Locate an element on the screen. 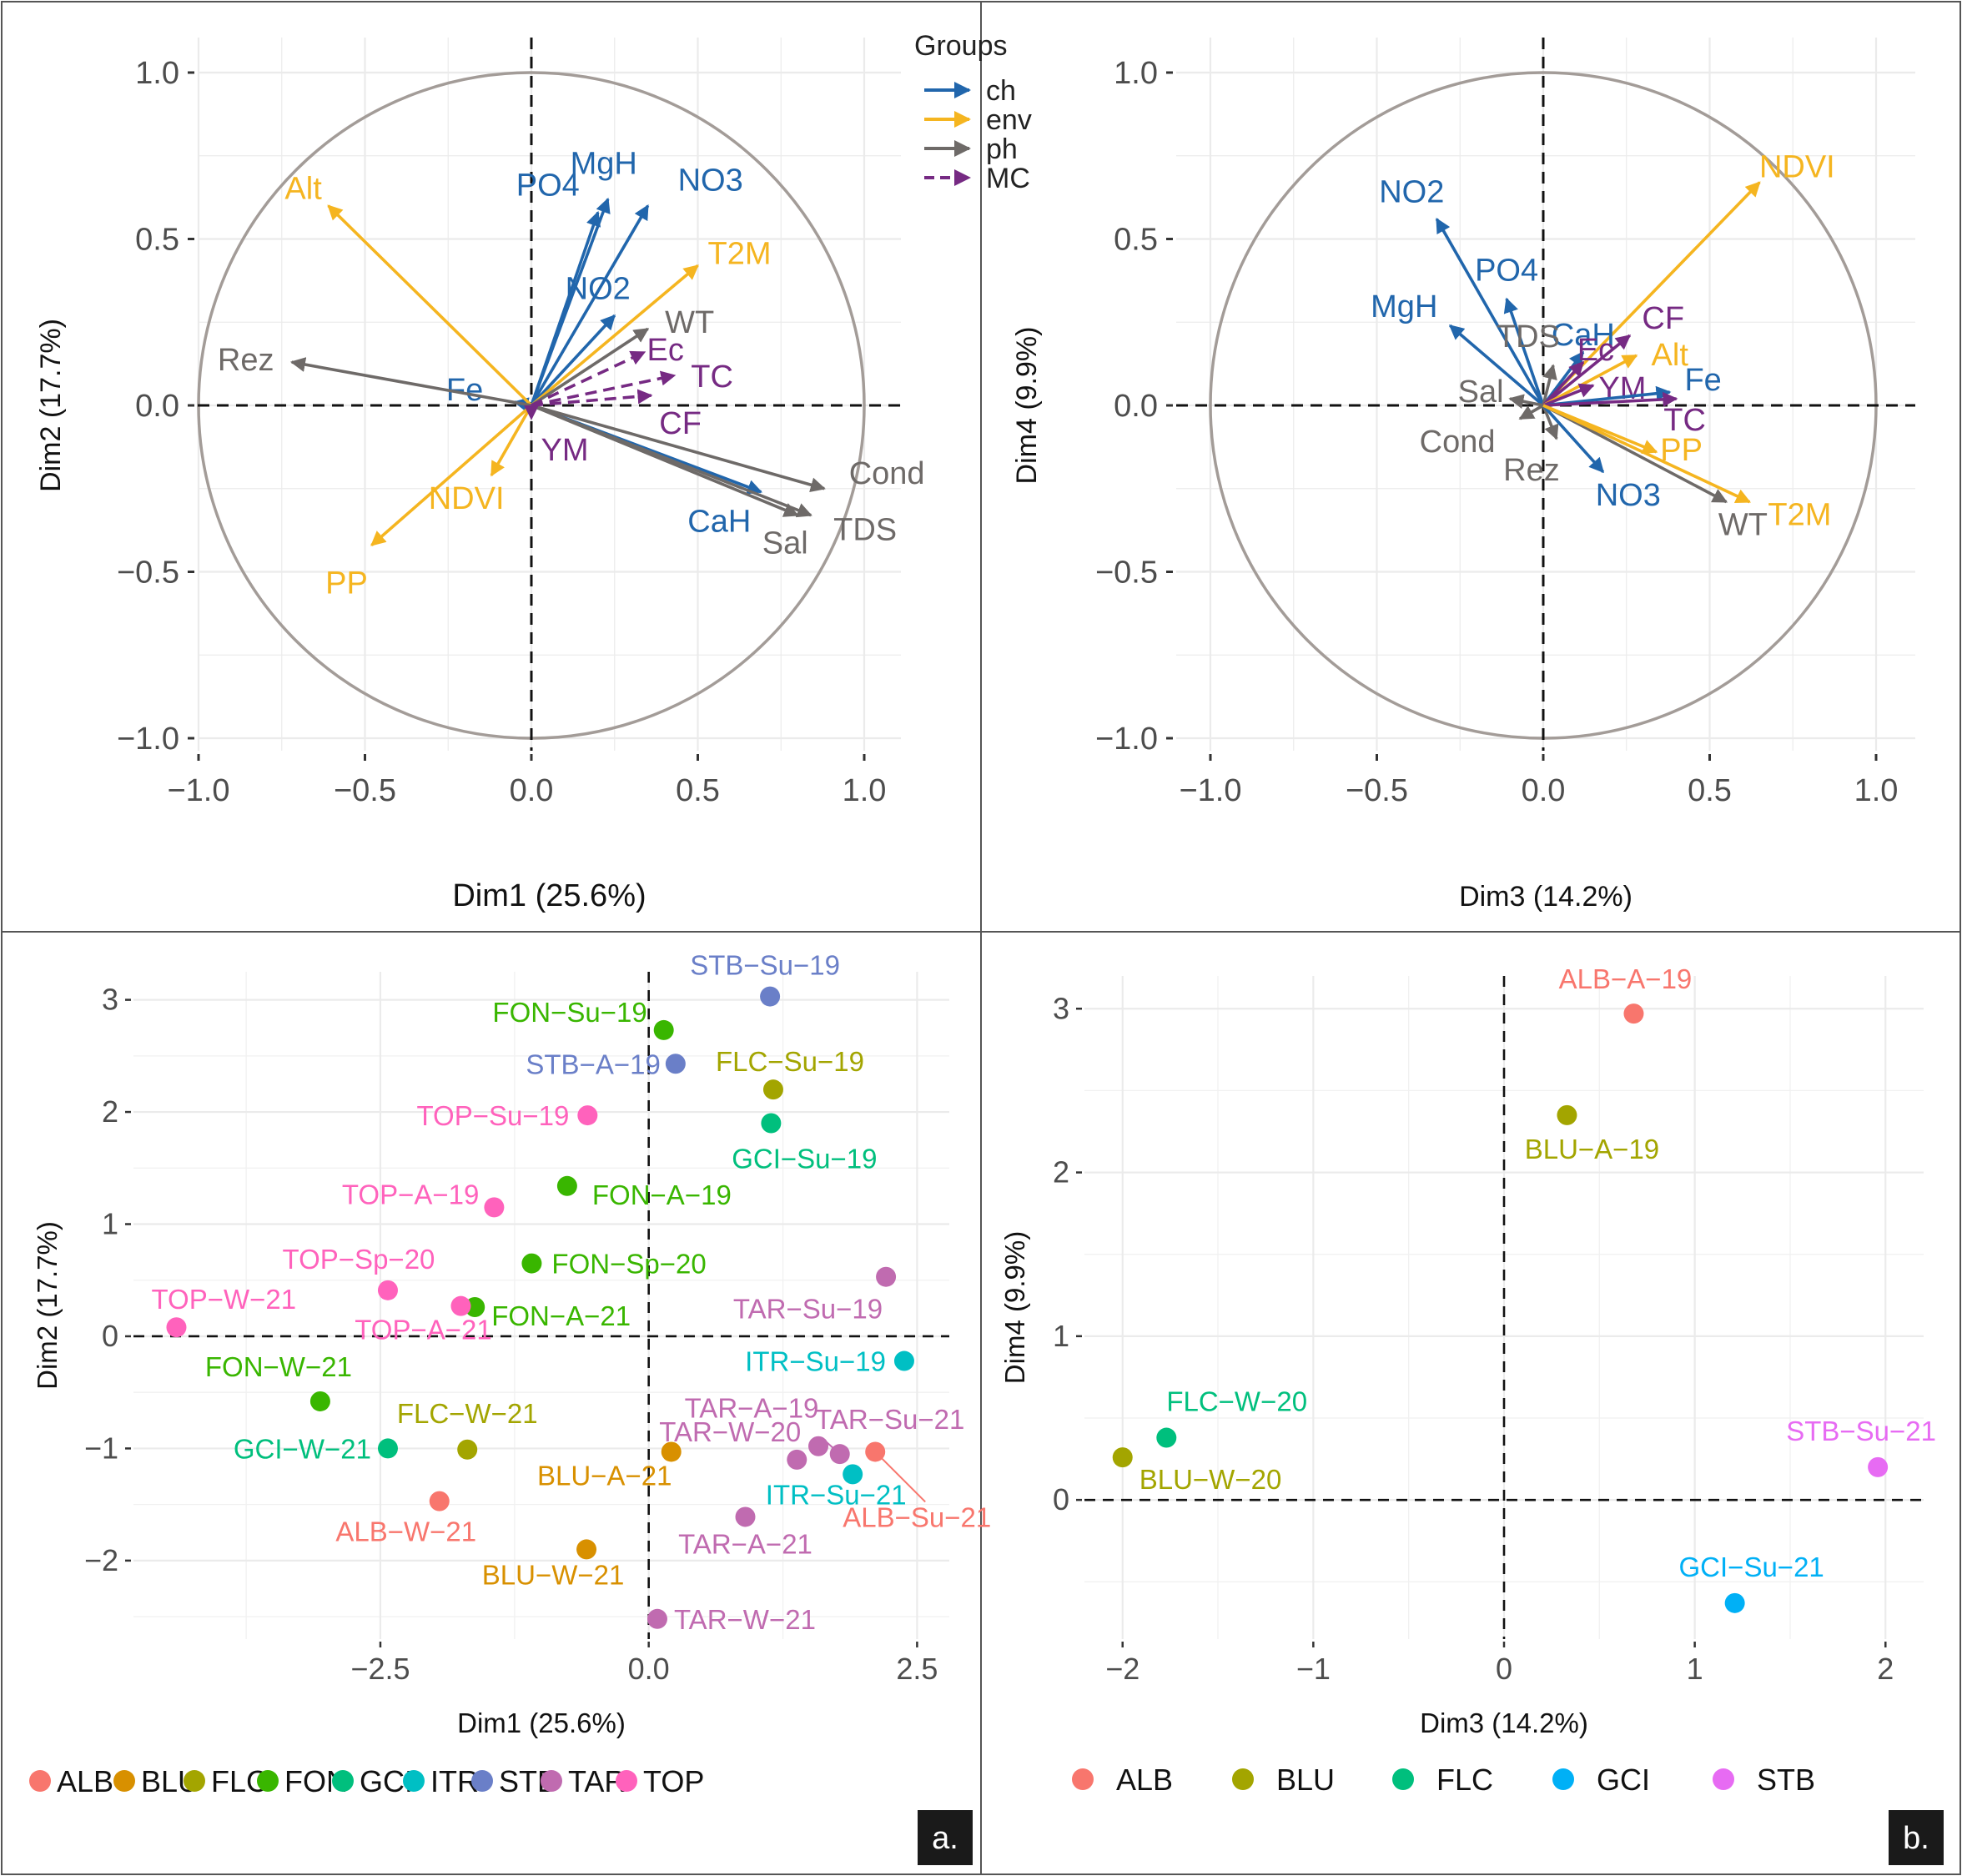 The width and height of the screenshot is (1962, 1876). legend-a-swatch-alb is located at coordinates (40, 1781).